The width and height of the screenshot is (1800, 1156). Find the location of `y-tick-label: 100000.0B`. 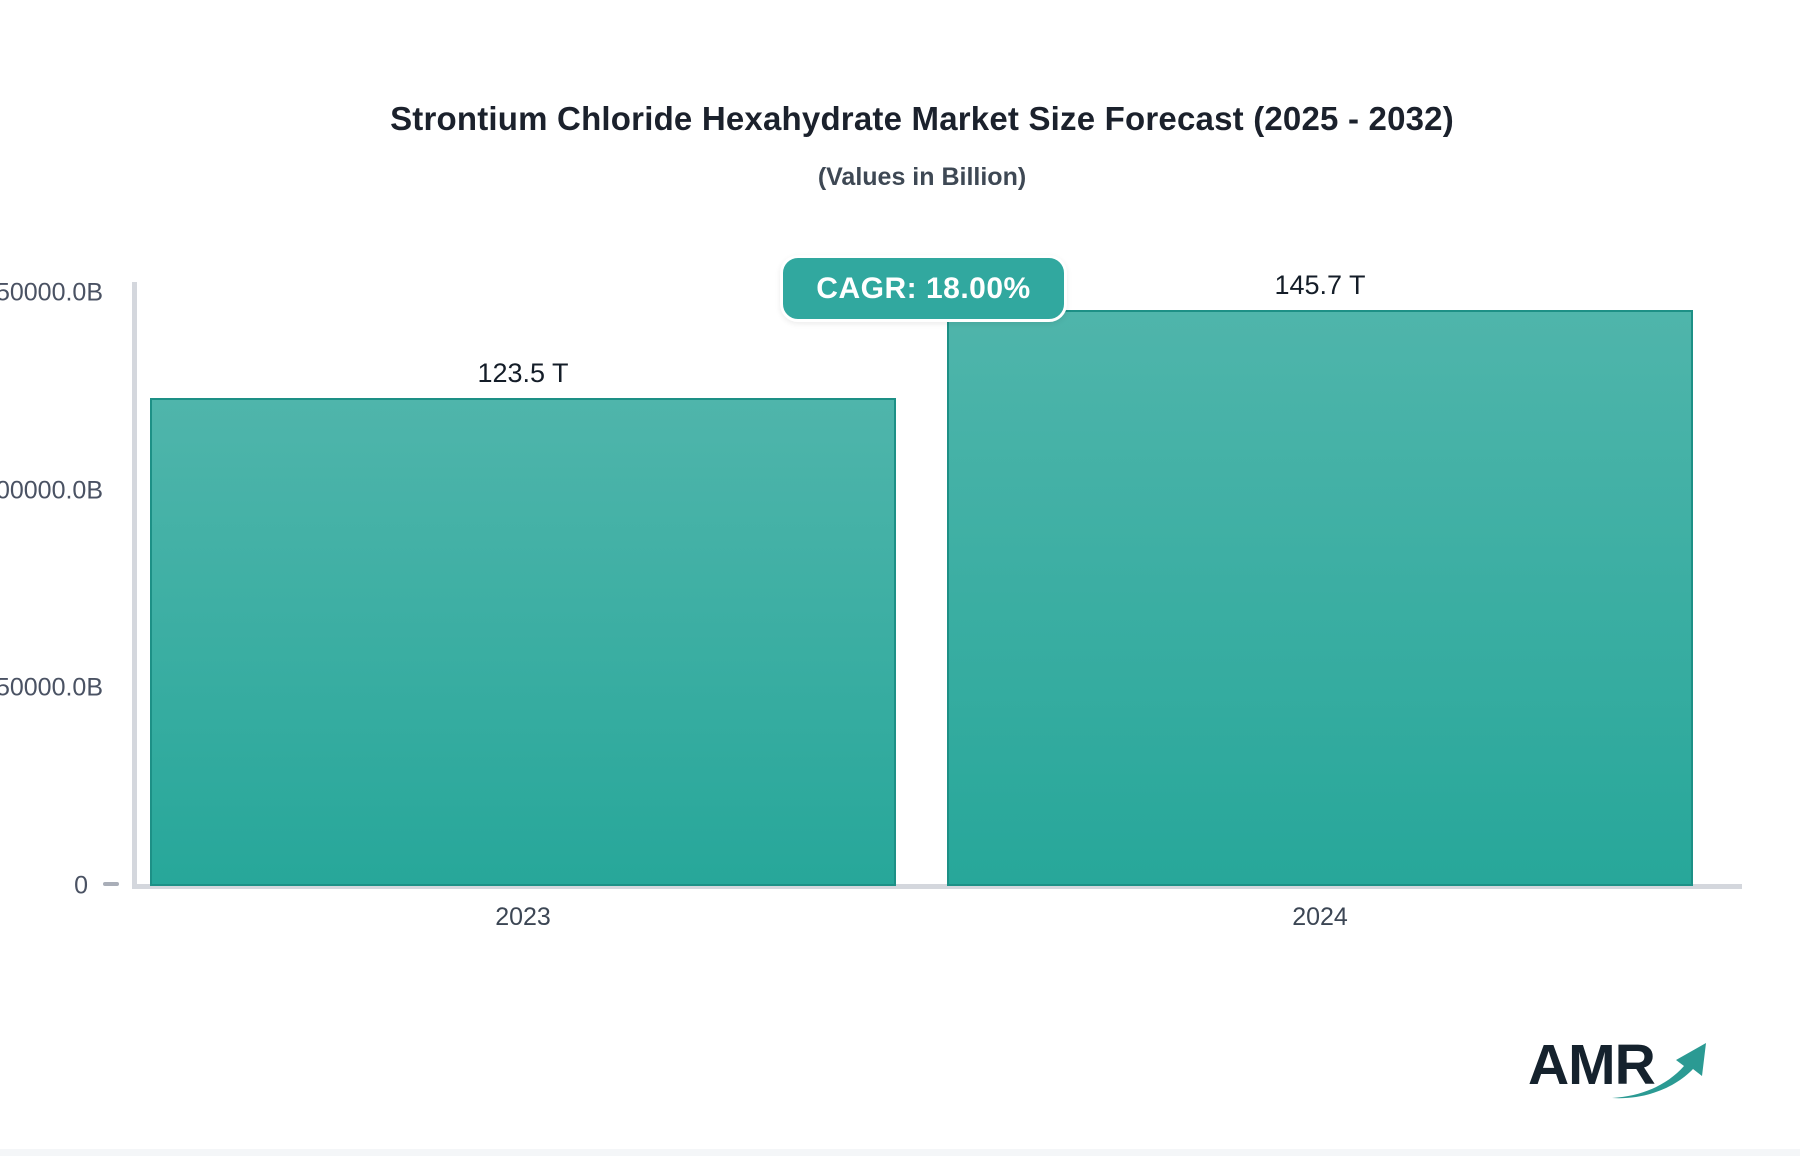

y-tick-label: 100000.0B is located at coordinates (51, 490).